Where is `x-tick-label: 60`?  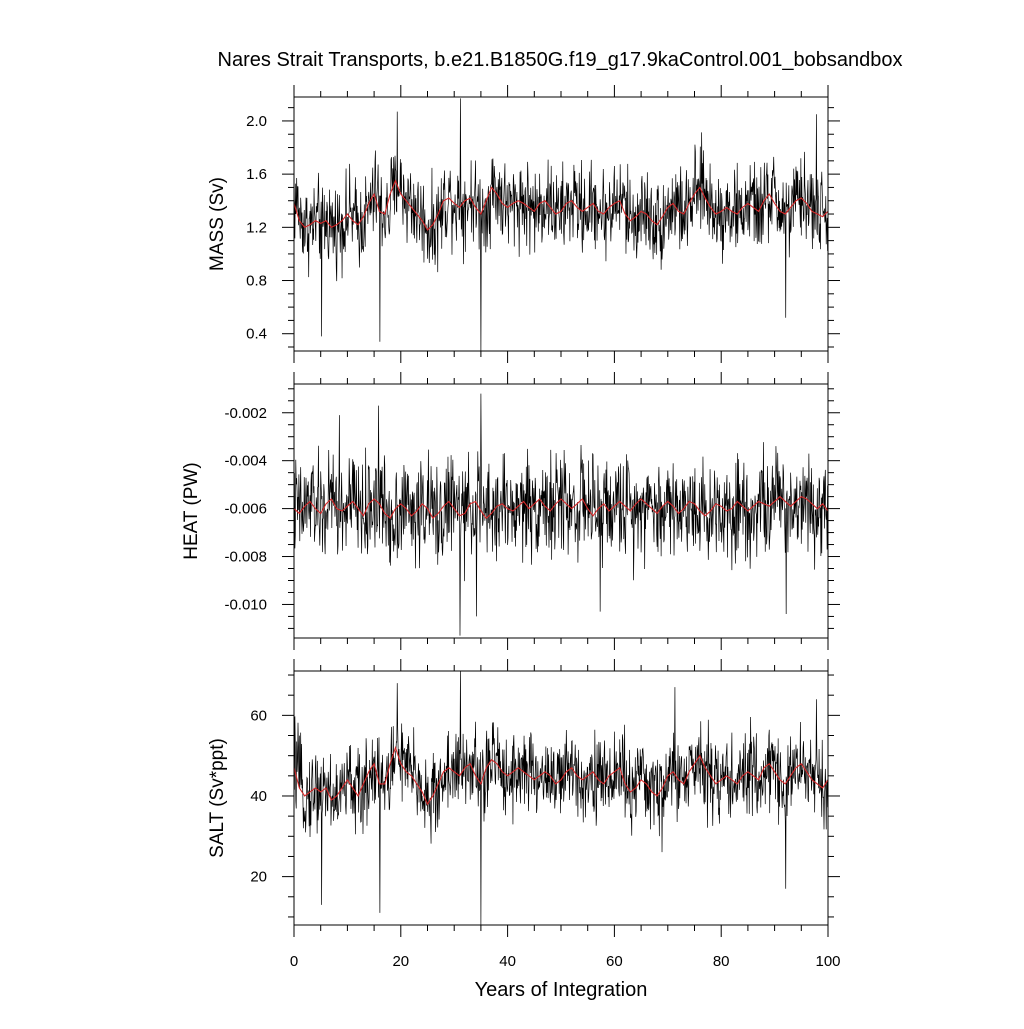 x-tick-label: 60 is located at coordinates (614, 961).